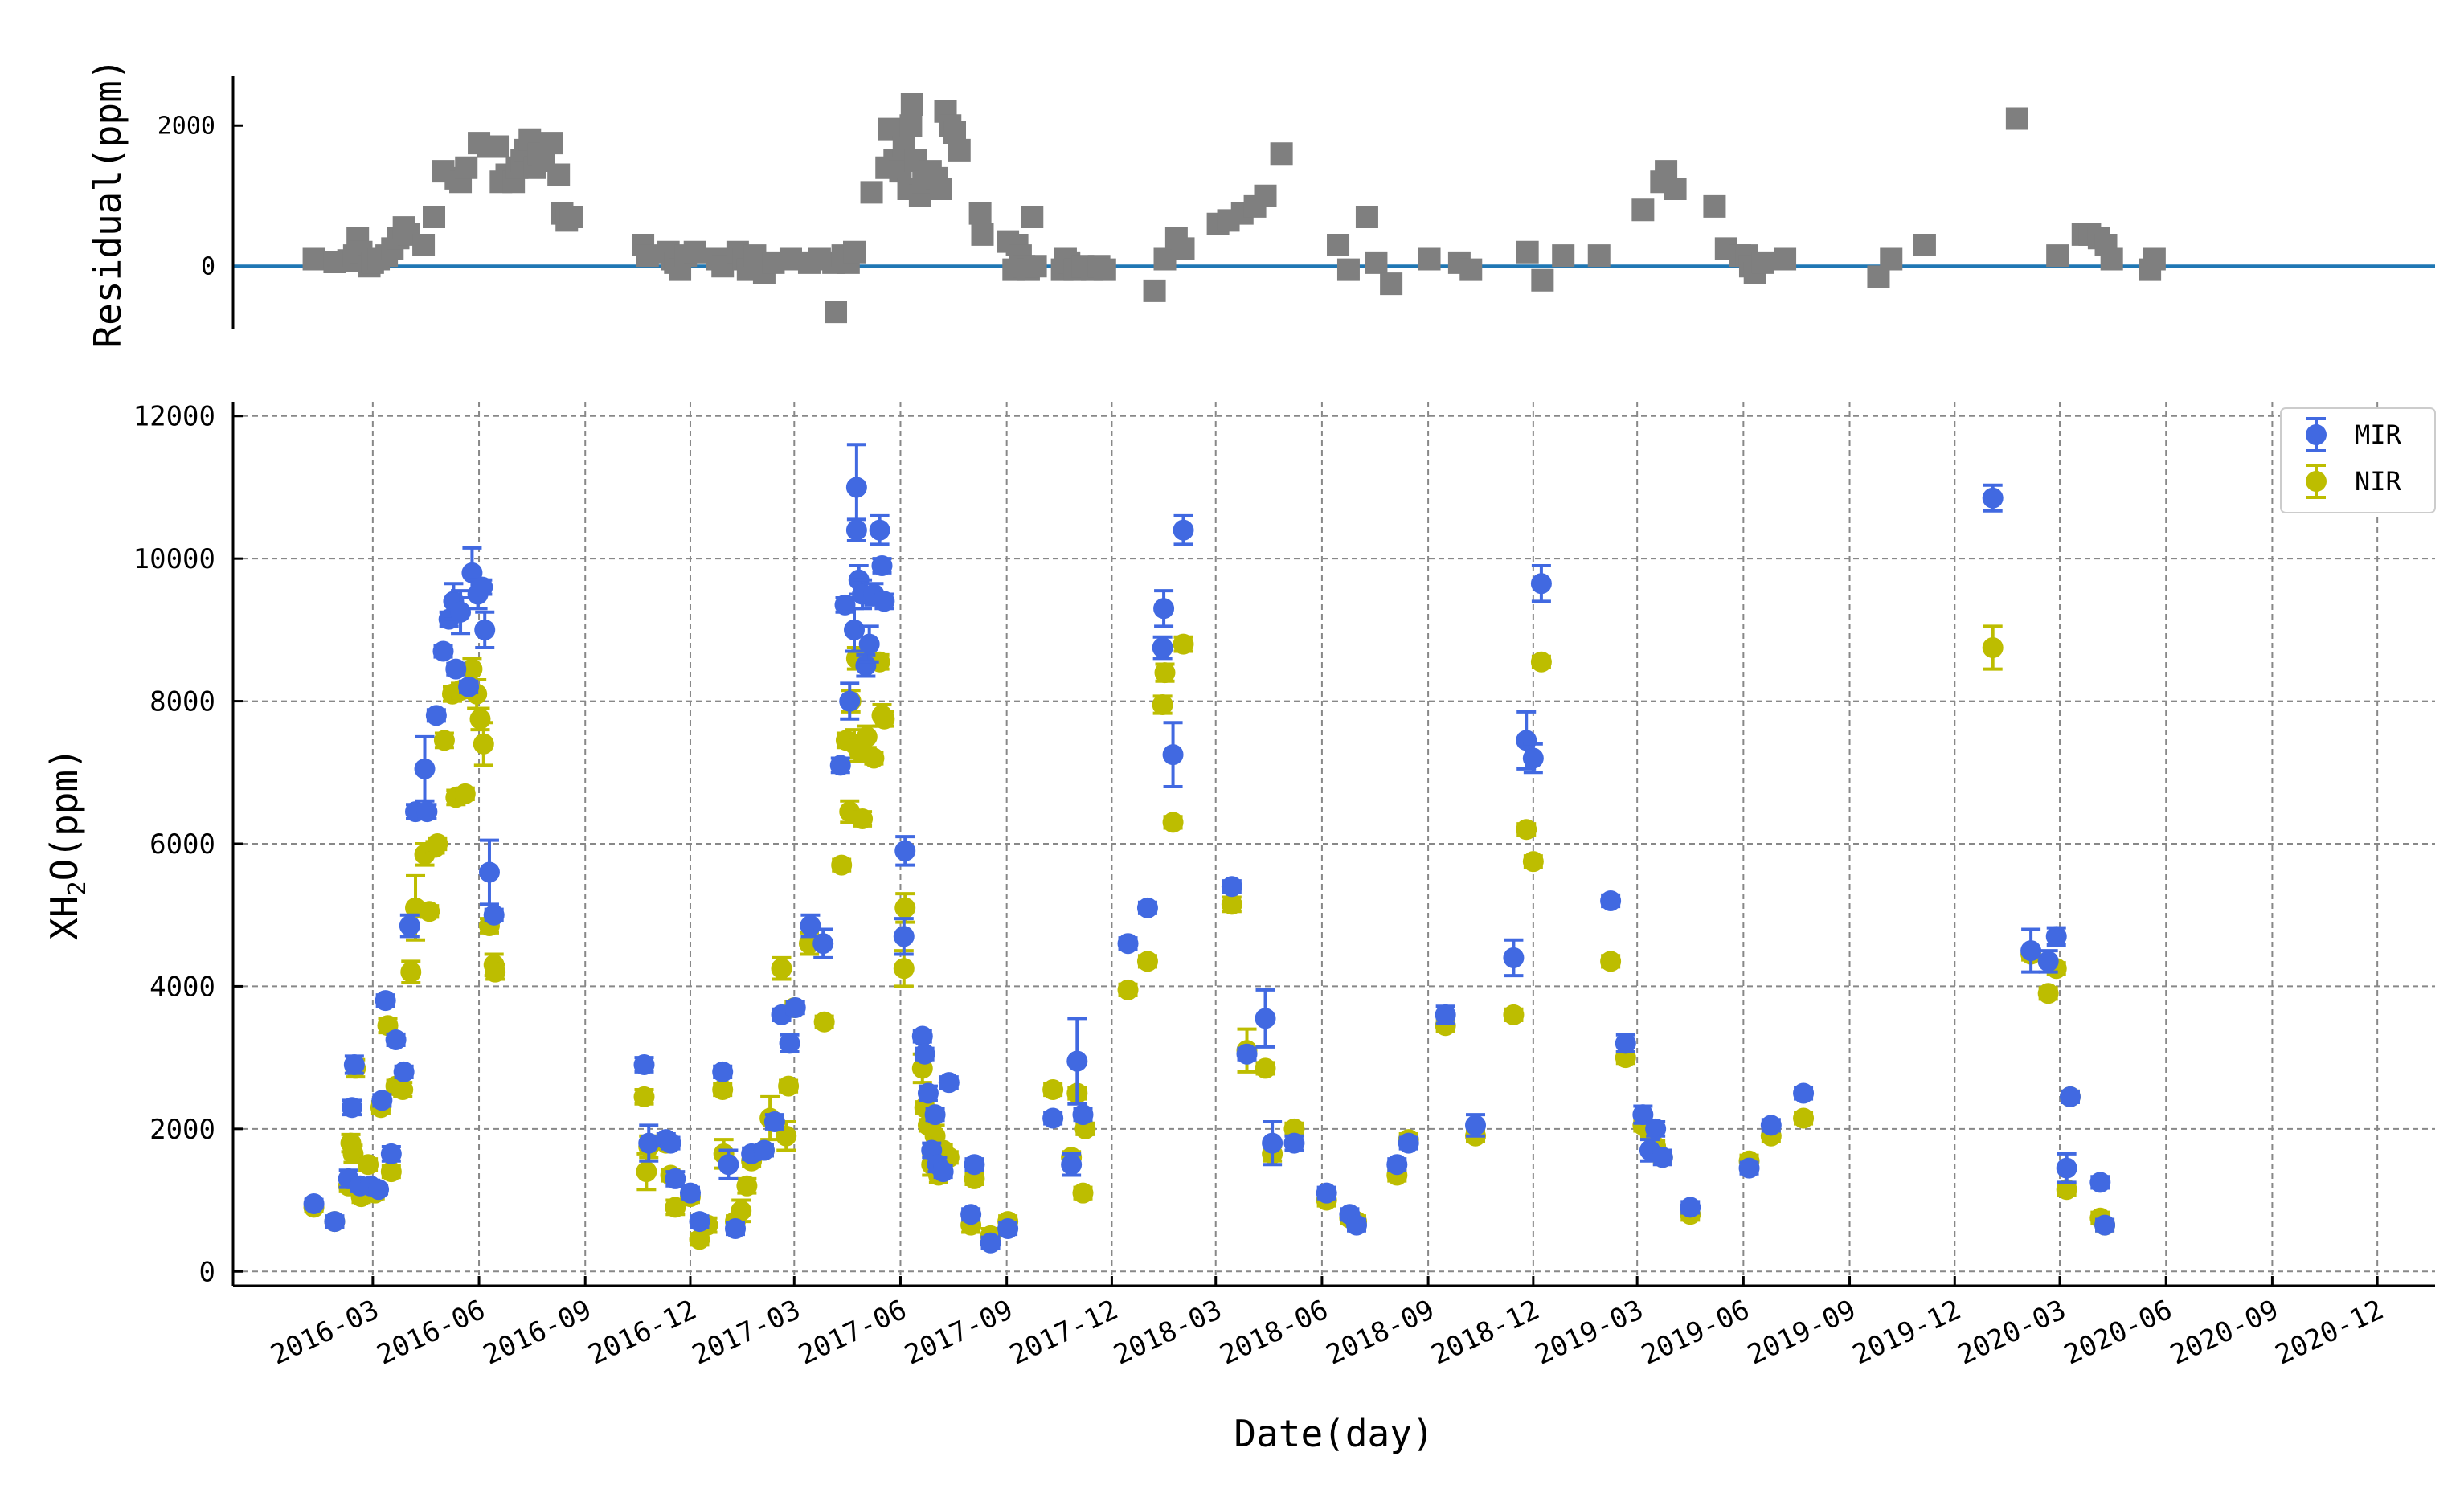  I want to click on y-label-suffix: O(ppm), so click(64, 814).